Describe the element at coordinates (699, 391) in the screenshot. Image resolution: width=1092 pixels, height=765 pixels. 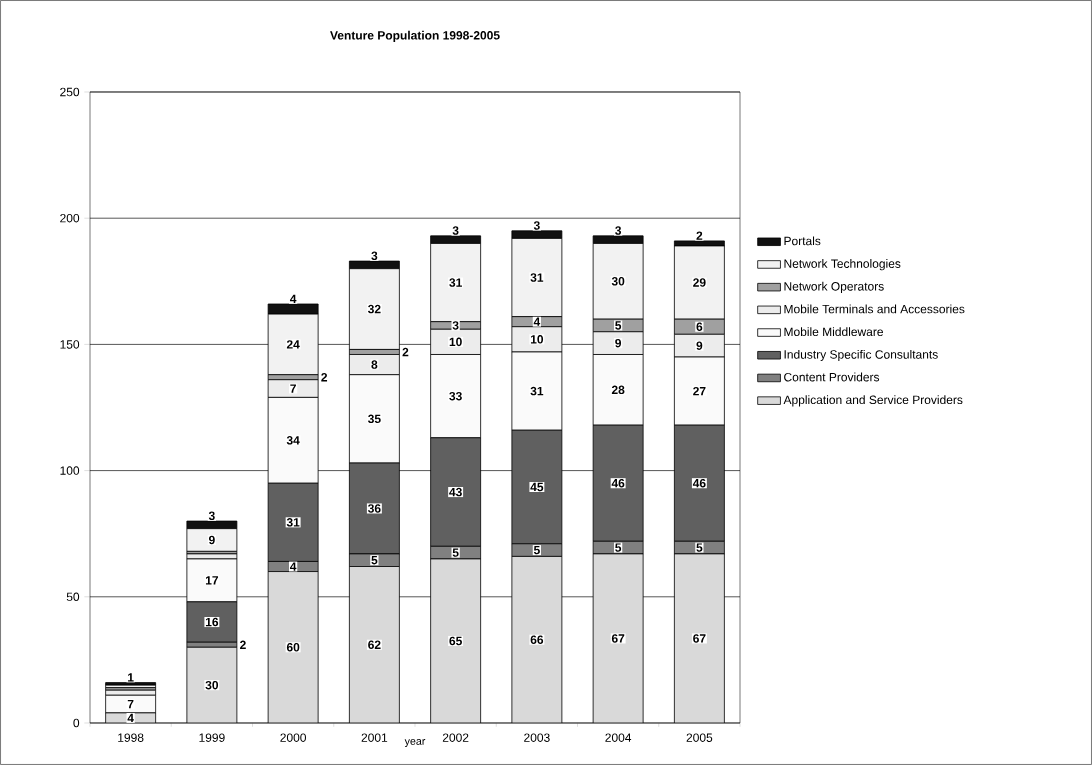
I see `data-label: 27` at that location.